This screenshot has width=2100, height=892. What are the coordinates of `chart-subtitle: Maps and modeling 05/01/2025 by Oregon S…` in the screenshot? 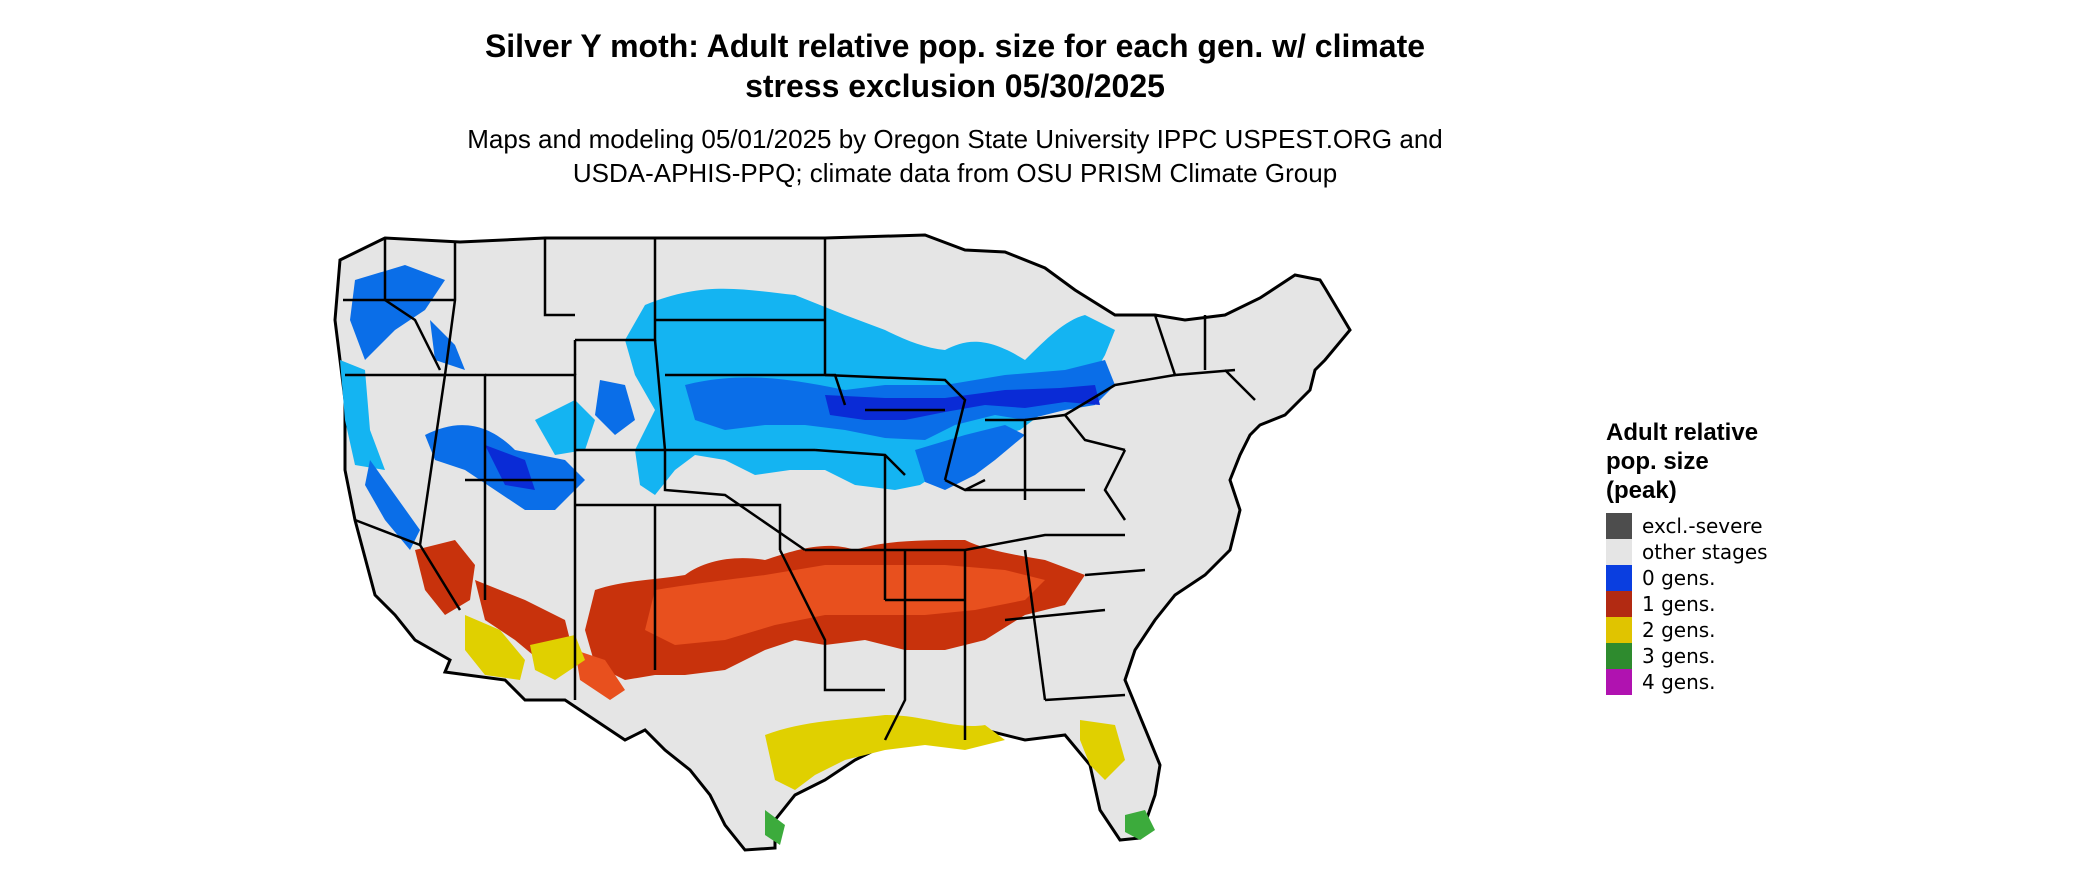 It's located at (955, 156).